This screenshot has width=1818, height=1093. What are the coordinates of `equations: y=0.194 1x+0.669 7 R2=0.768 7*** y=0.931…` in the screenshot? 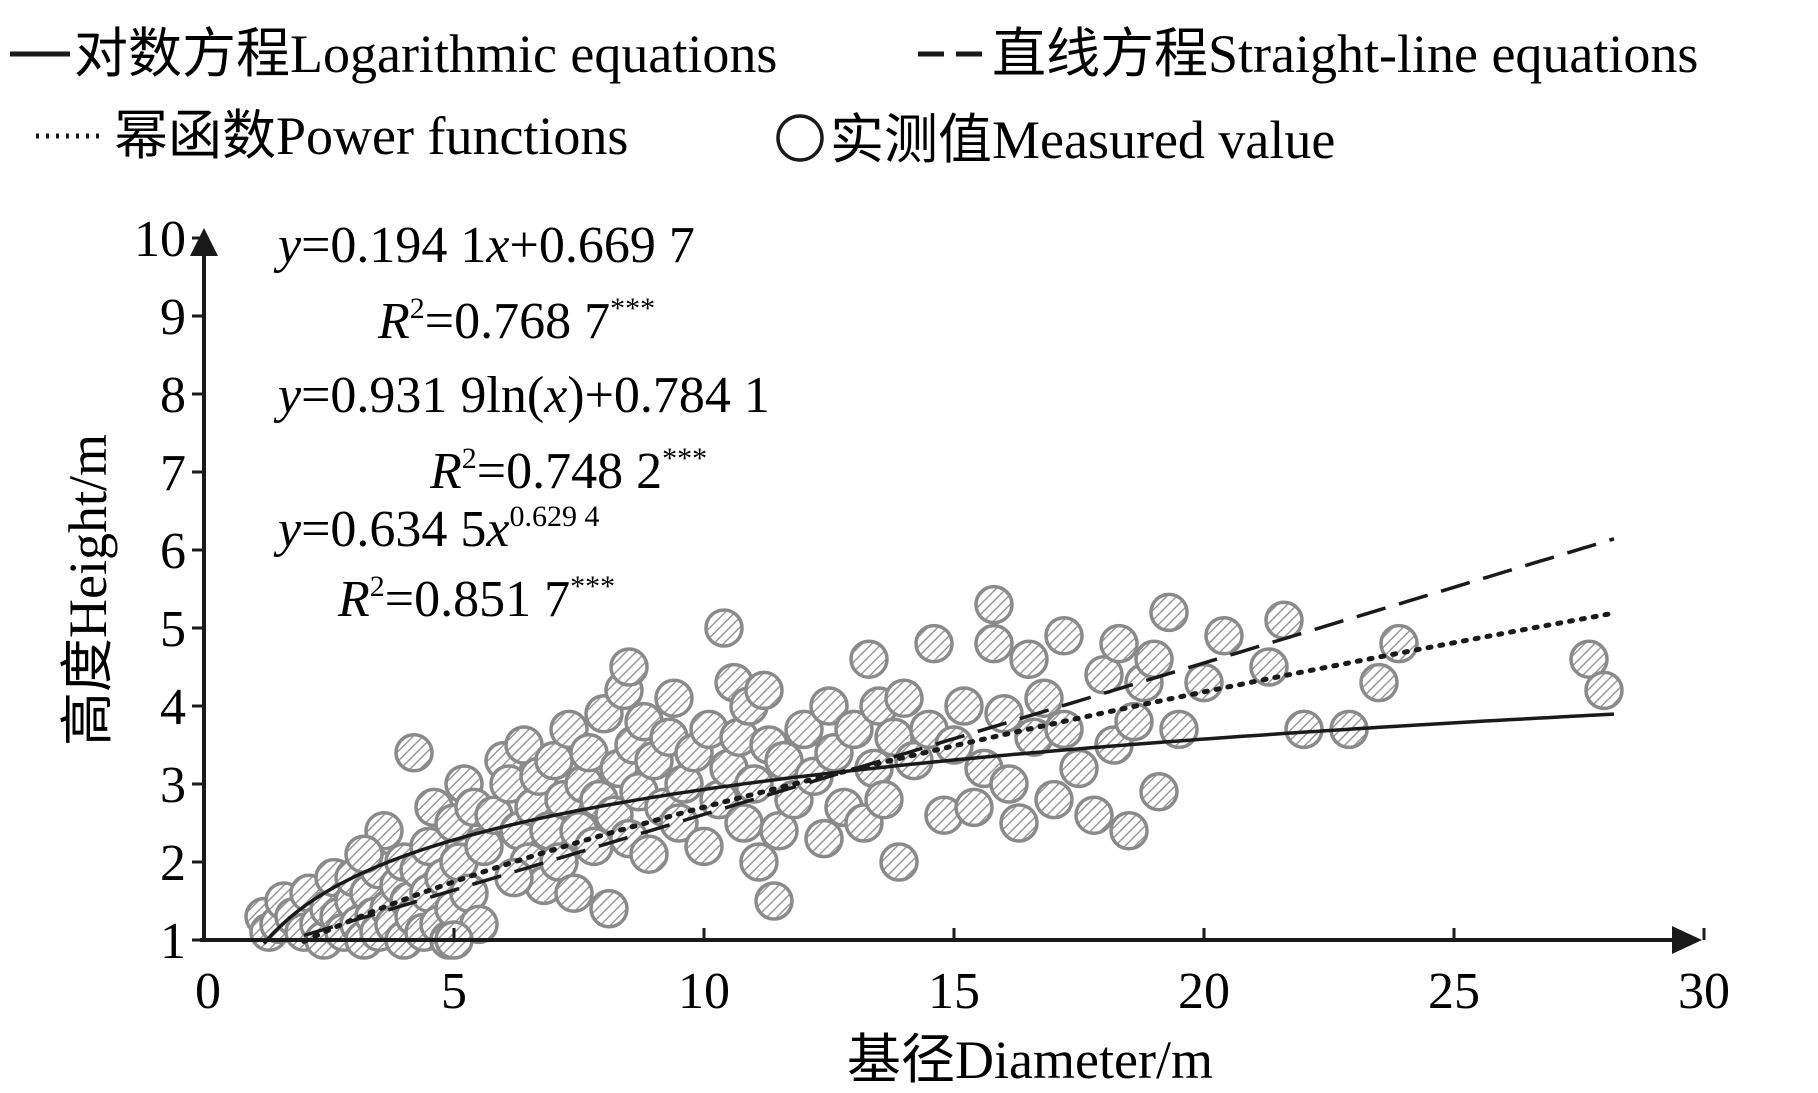 It's located at (521, 422).